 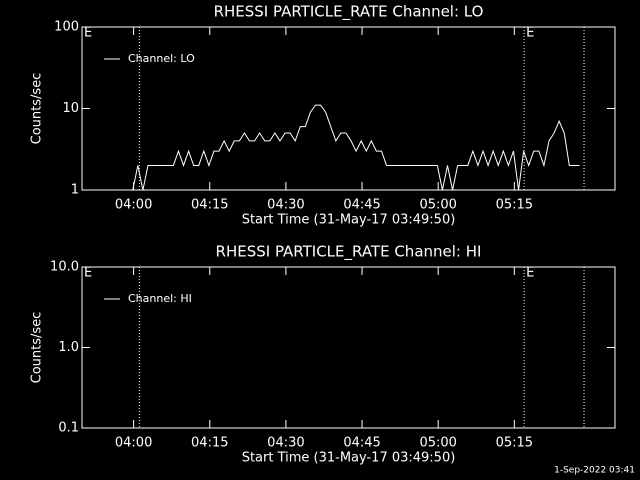 I want to click on data-line, so click(x=356, y=147).